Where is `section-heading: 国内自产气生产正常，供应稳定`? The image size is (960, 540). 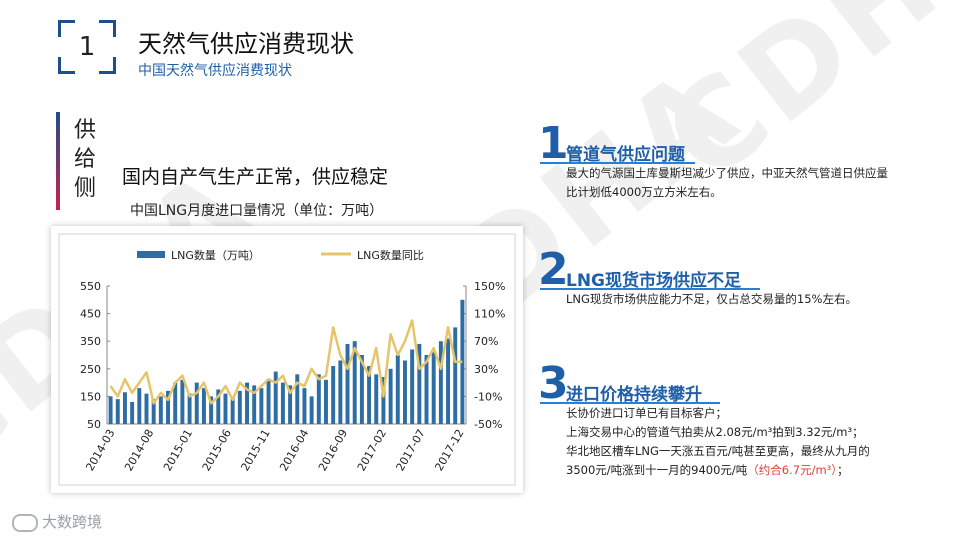 section-heading: 国内自产气生产正常，供应稳定 is located at coordinates (255, 177).